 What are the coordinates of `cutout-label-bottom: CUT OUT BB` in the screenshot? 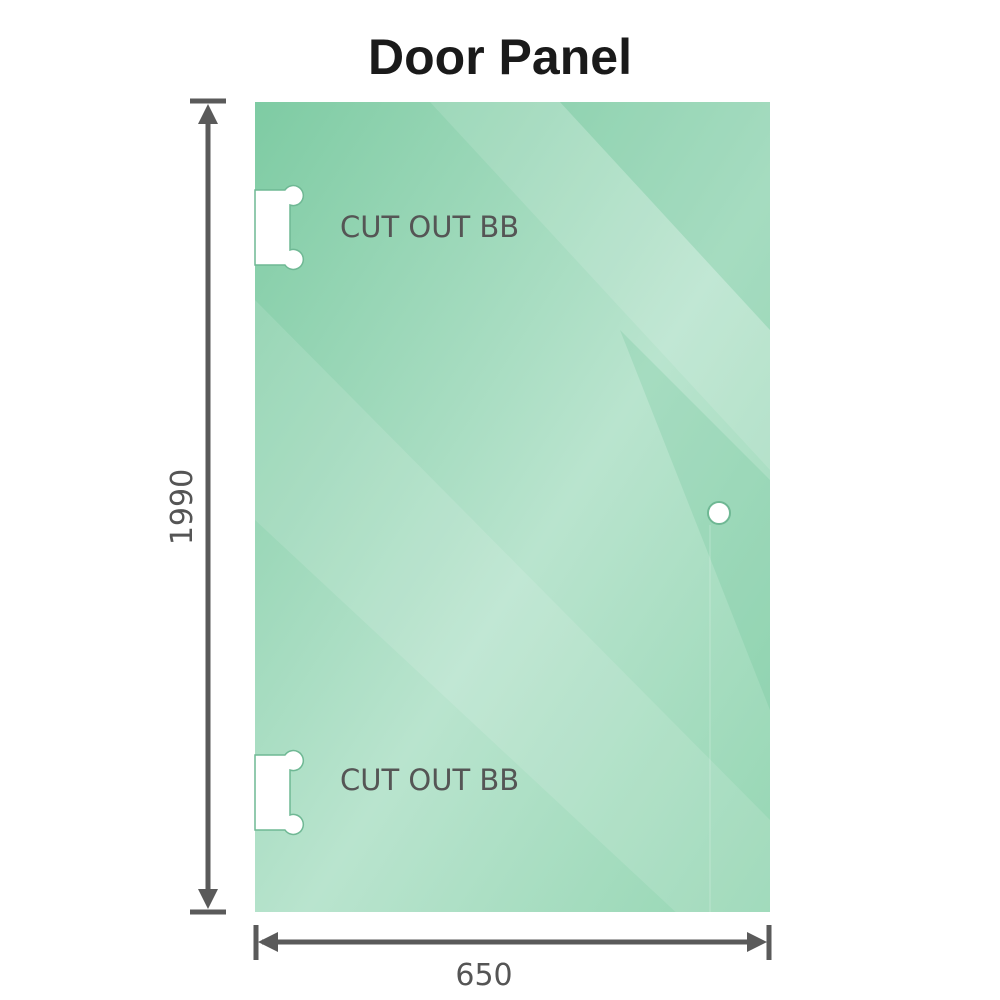 It's located at (429, 780).